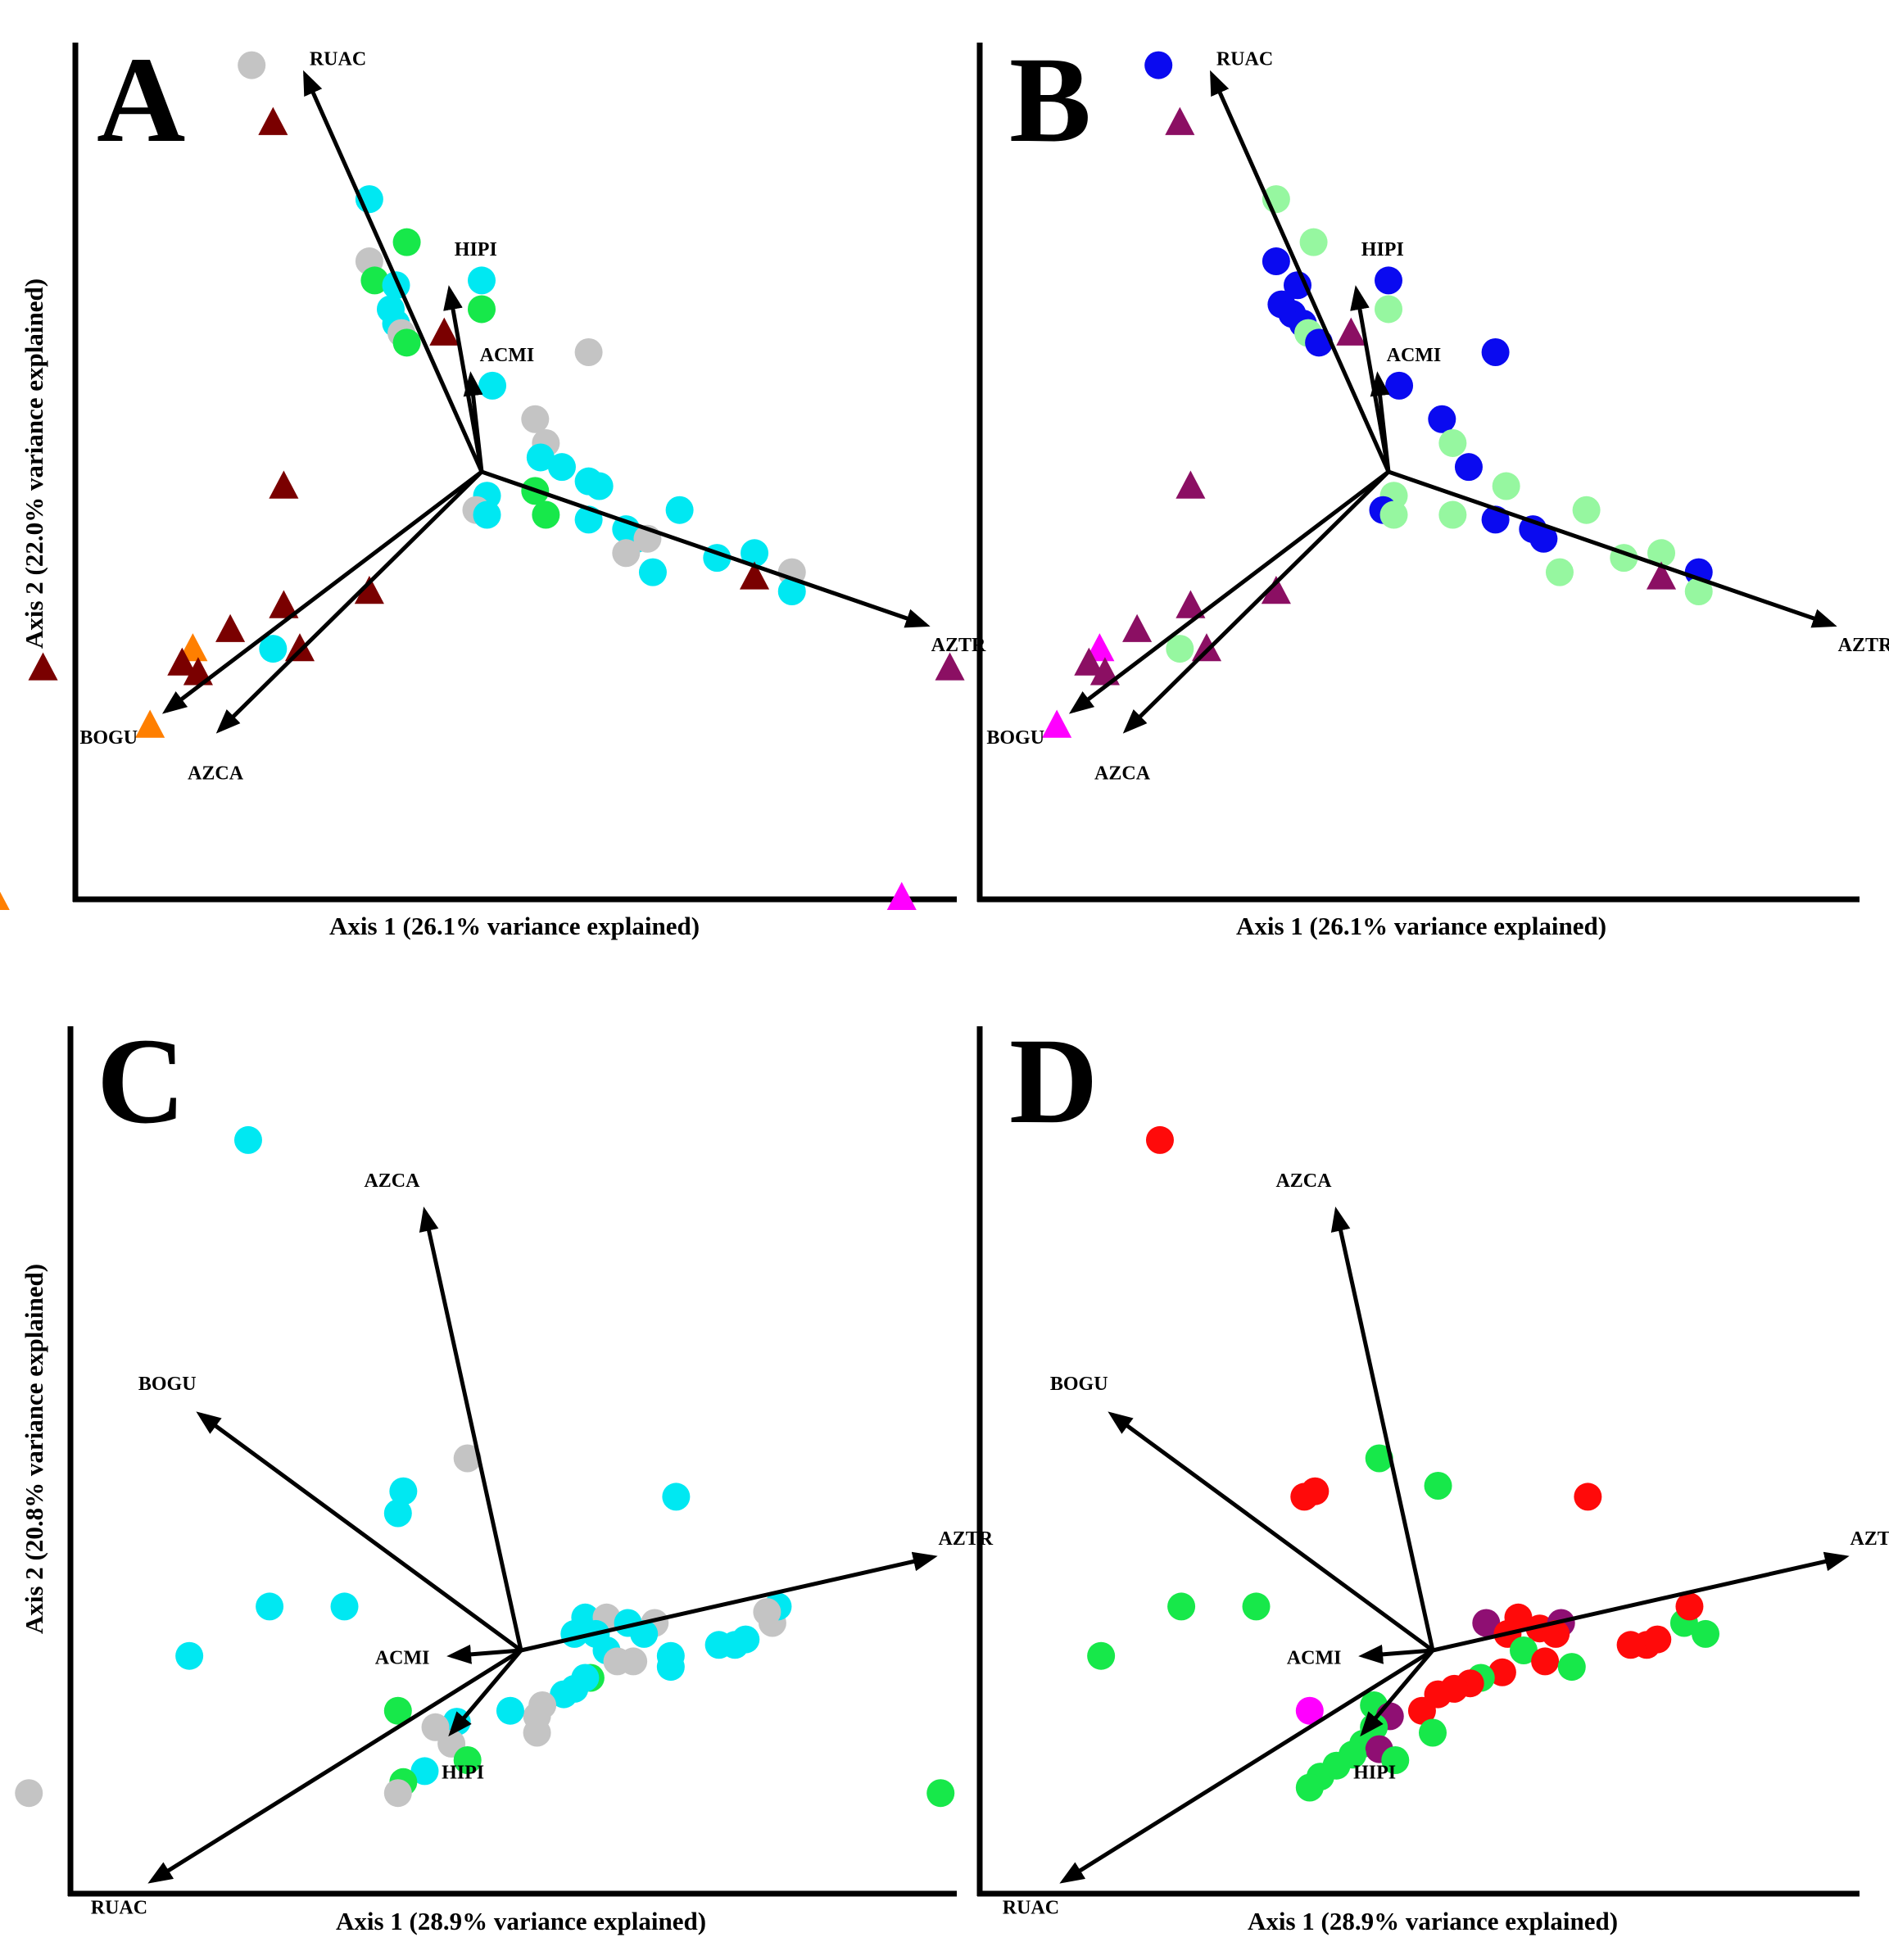 This screenshot has height=1960, width=1889. I want to click on x-axis-title: Axis 1 (26.1% variance explained), so click(1421, 926).